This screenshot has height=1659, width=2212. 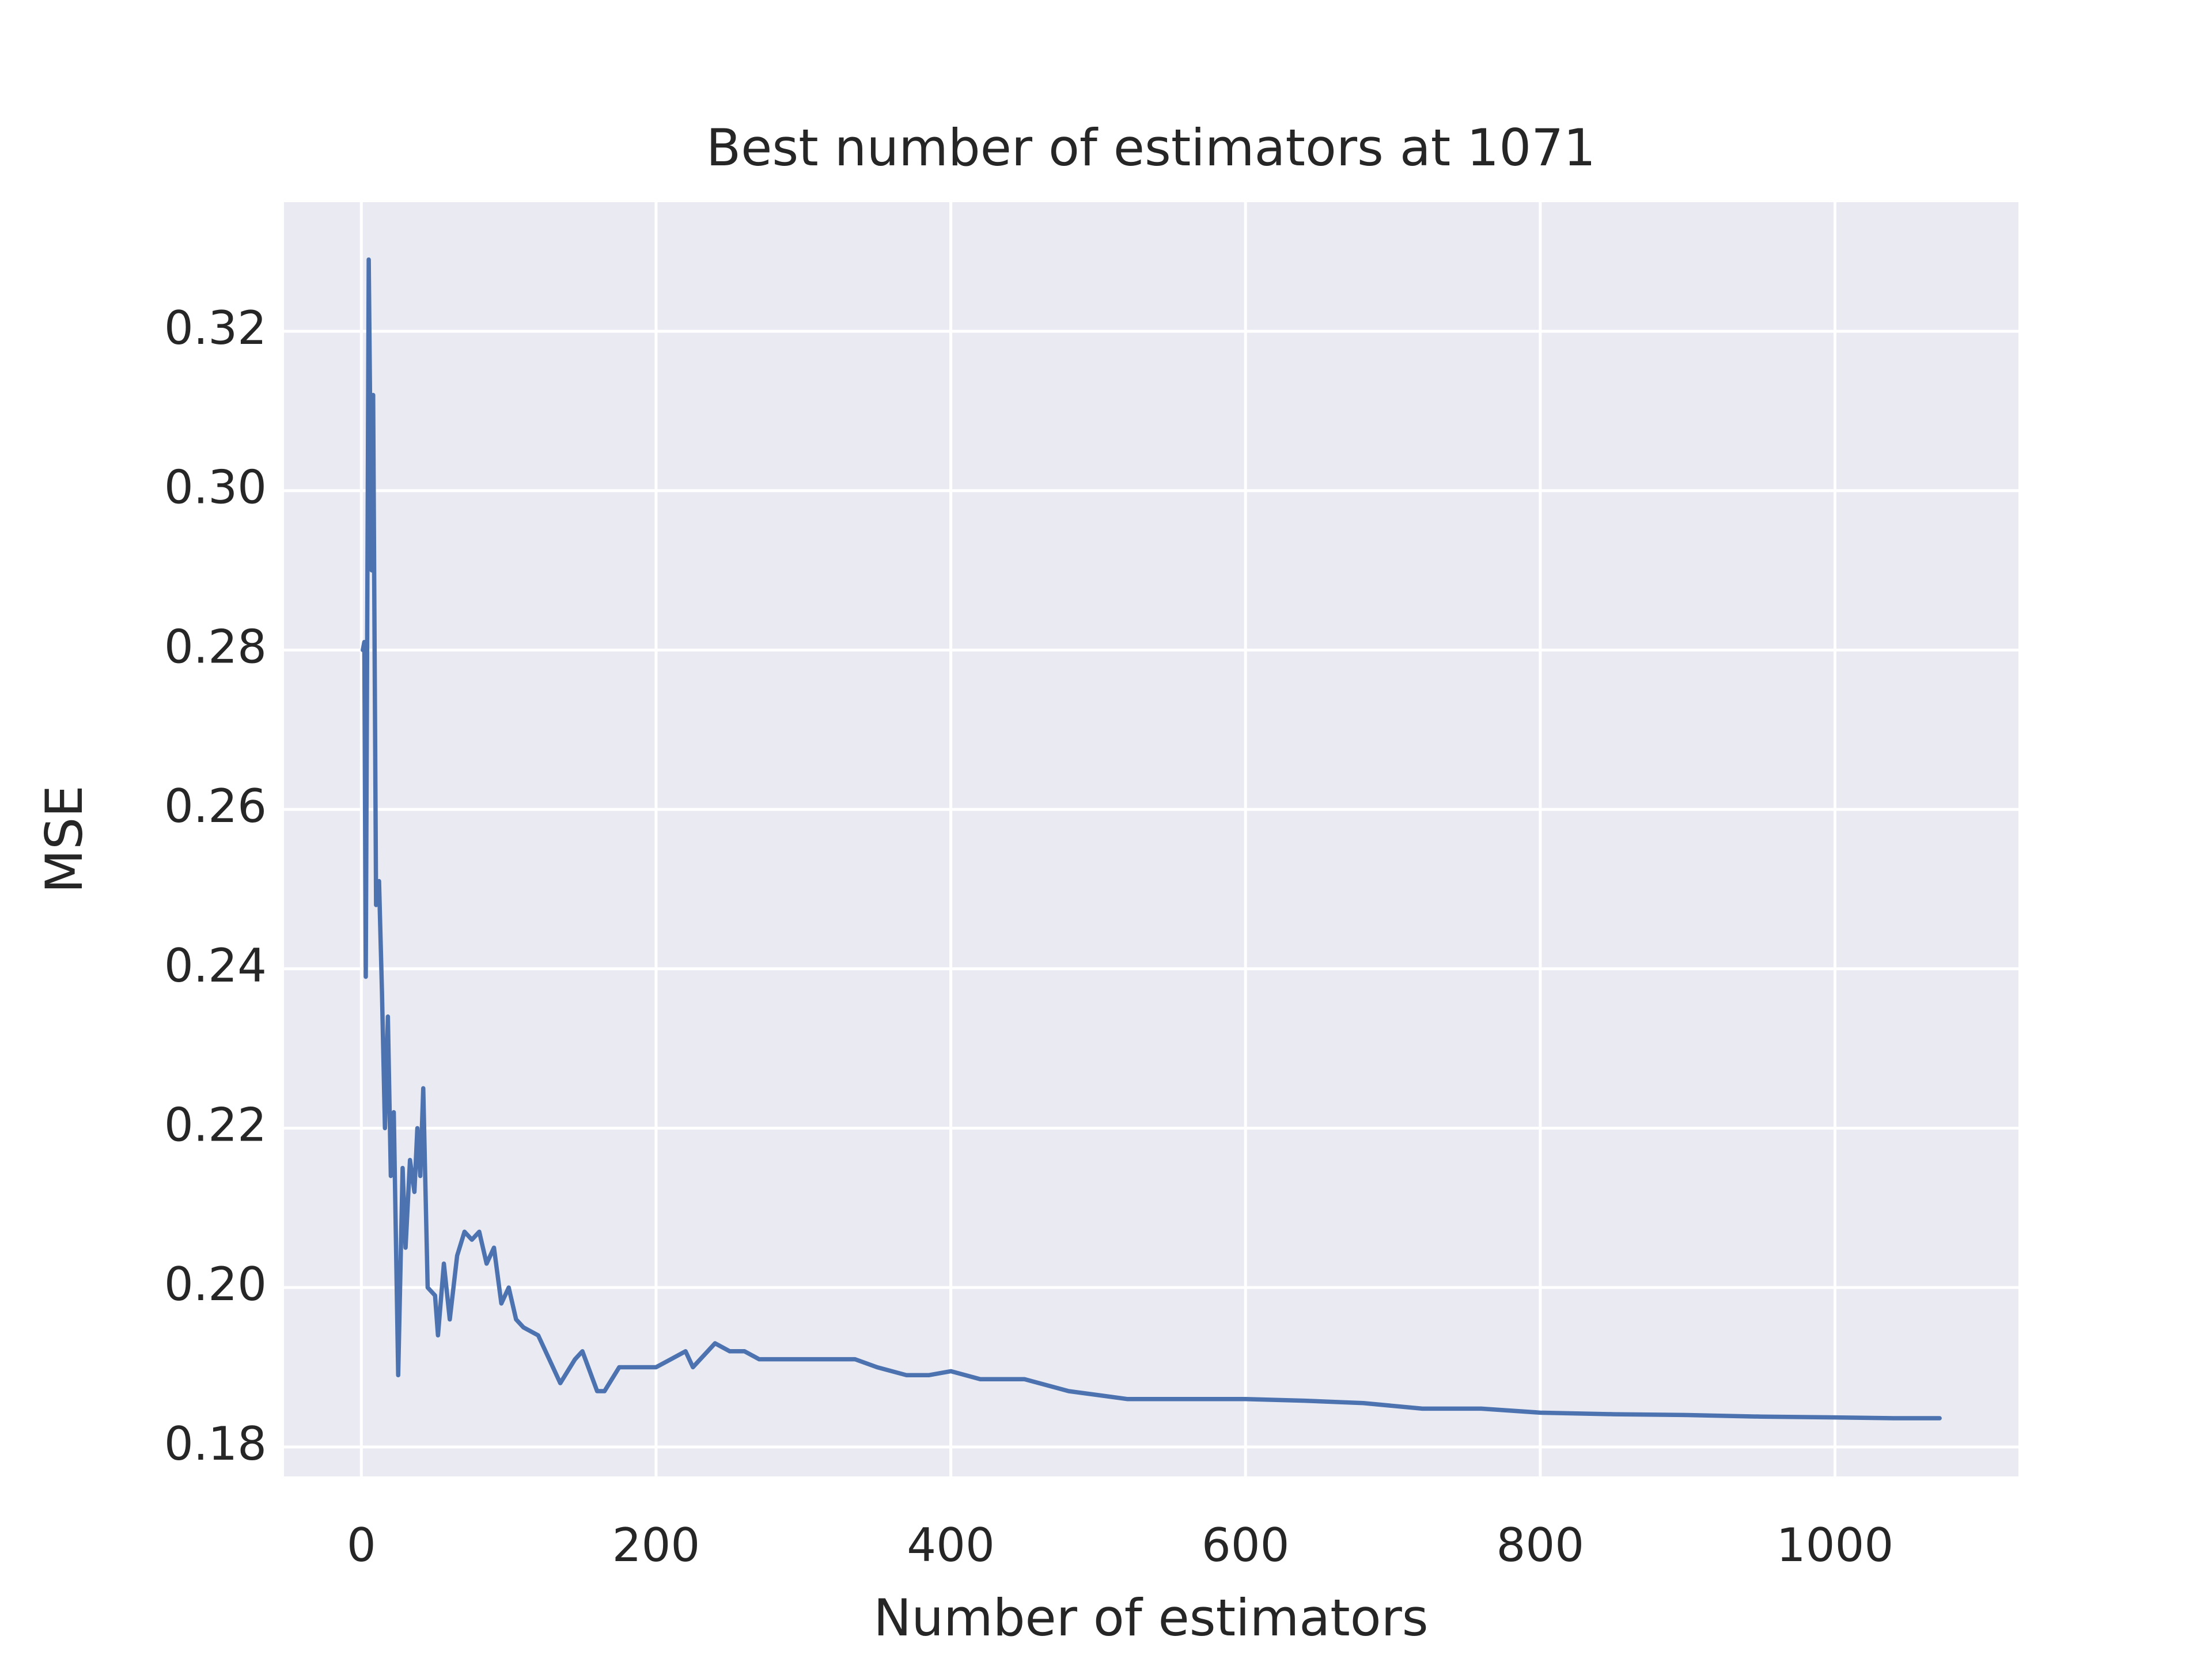 I want to click on y-tick-label: 0.28, so click(x=215, y=646).